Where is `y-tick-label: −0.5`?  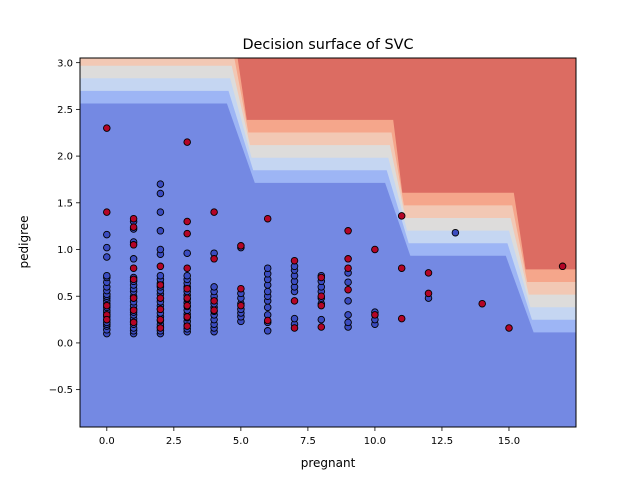
y-tick-label: −0.5 is located at coordinates (61, 390).